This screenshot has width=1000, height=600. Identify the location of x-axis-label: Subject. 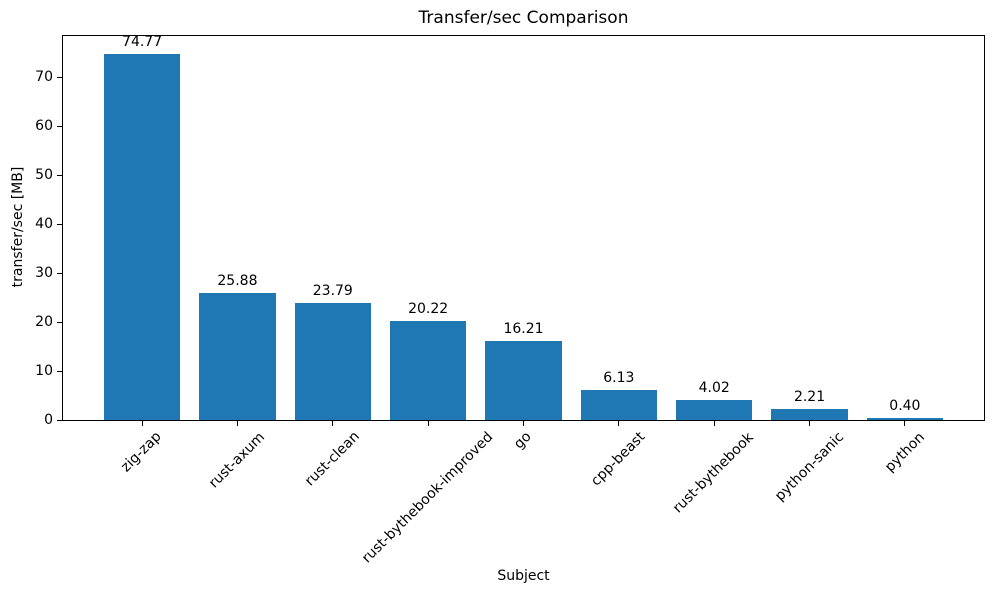
(523, 576).